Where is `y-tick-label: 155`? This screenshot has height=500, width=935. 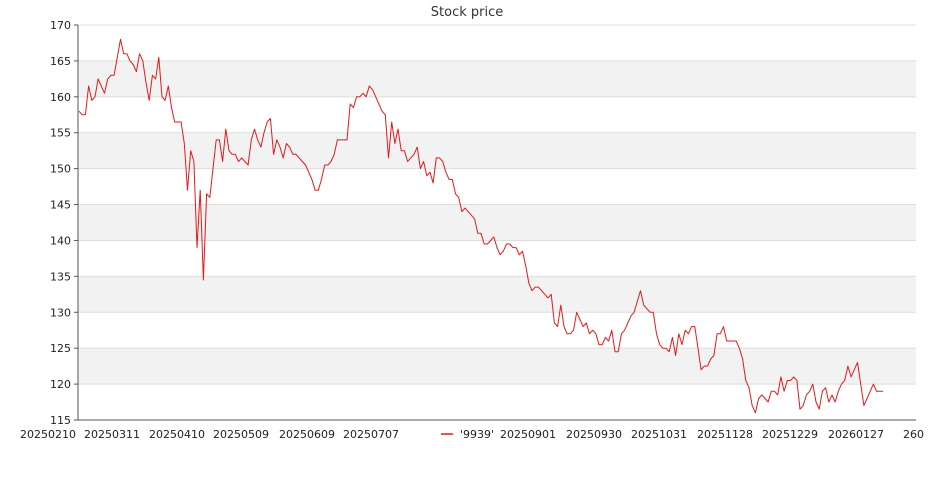 y-tick-label: 155 is located at coordinates (60, 133).